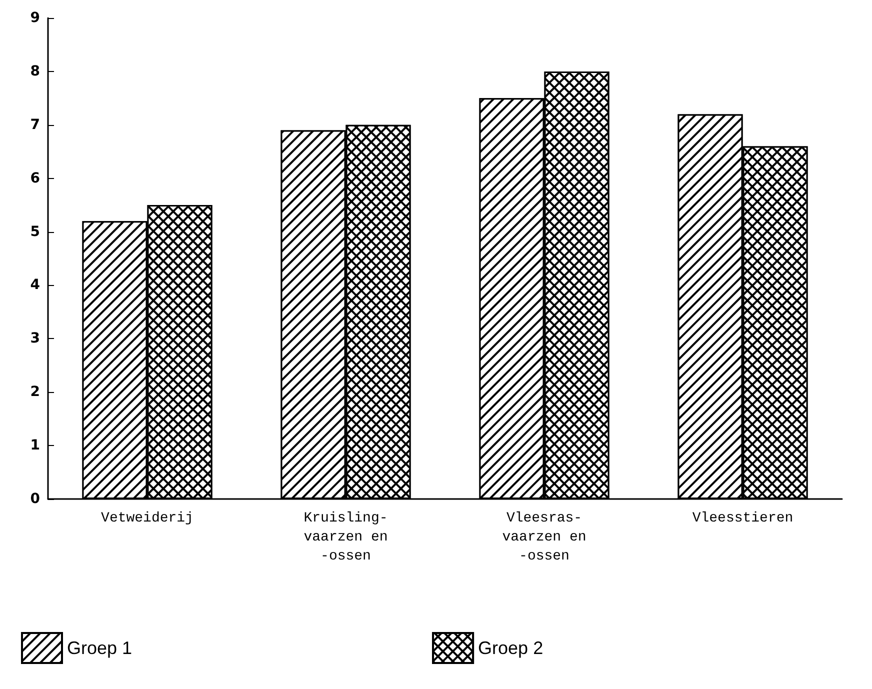 This screenshot has height=689, width=872. I want to click on y-tick-label: 4, so click(35, 285).